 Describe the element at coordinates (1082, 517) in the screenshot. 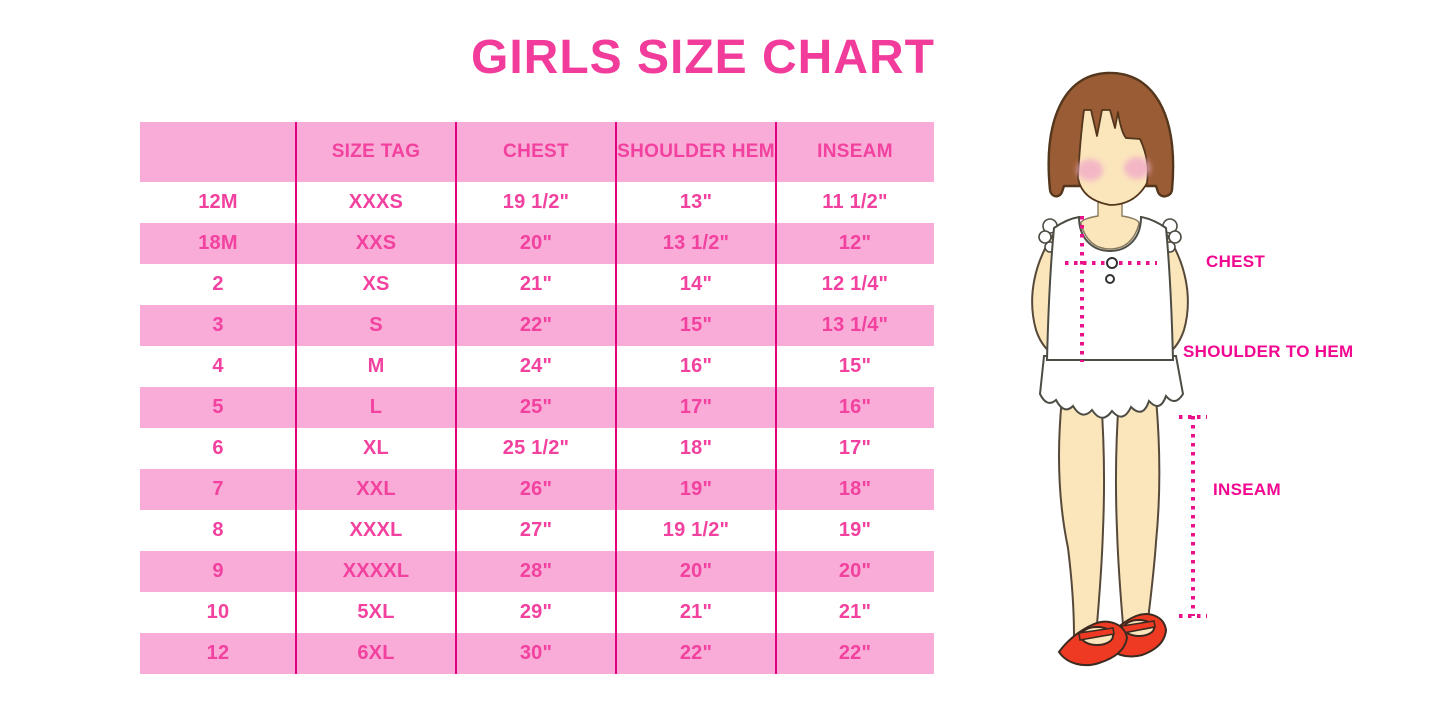

I see `girl-left-leg` at that location.